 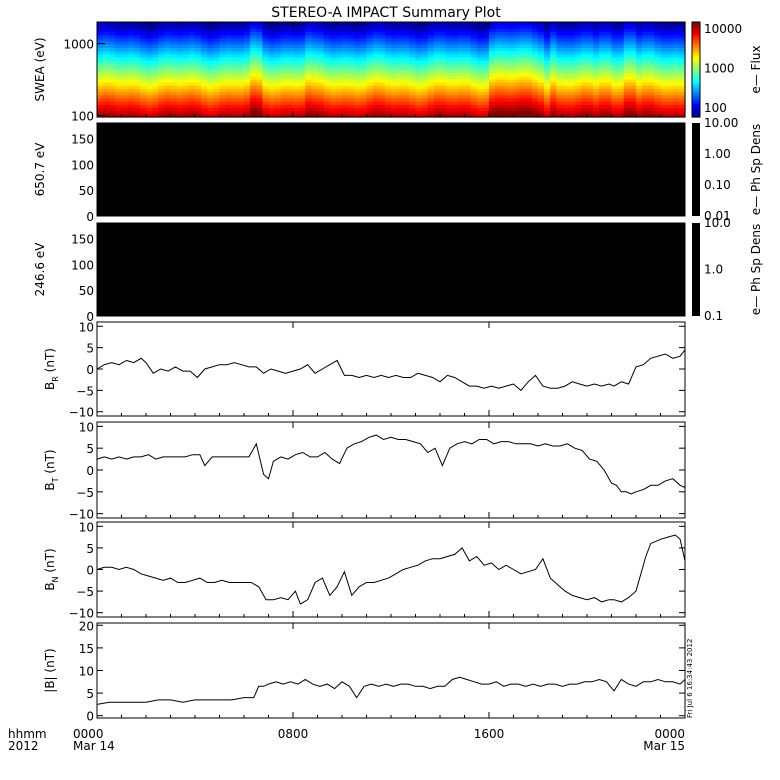 I want to click on colorbar-tick-label: 10.0, so click(x=717, y=223).